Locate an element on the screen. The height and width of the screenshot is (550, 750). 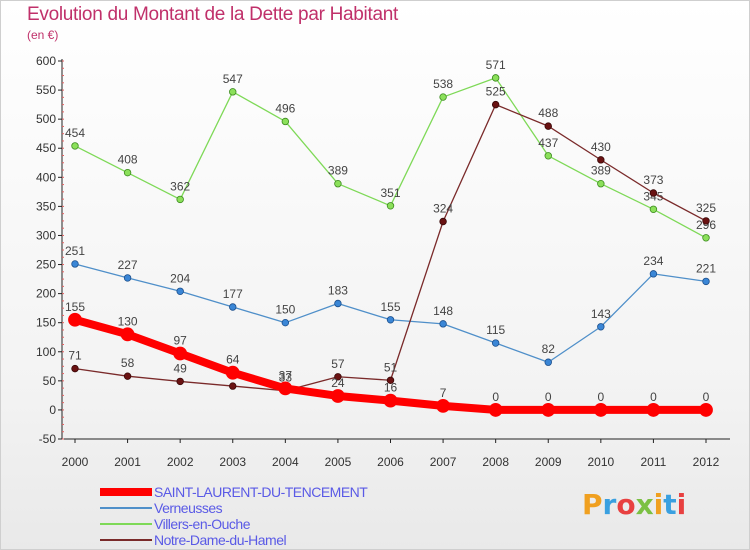
logo-letter: P is located at coordinates (592, 504).